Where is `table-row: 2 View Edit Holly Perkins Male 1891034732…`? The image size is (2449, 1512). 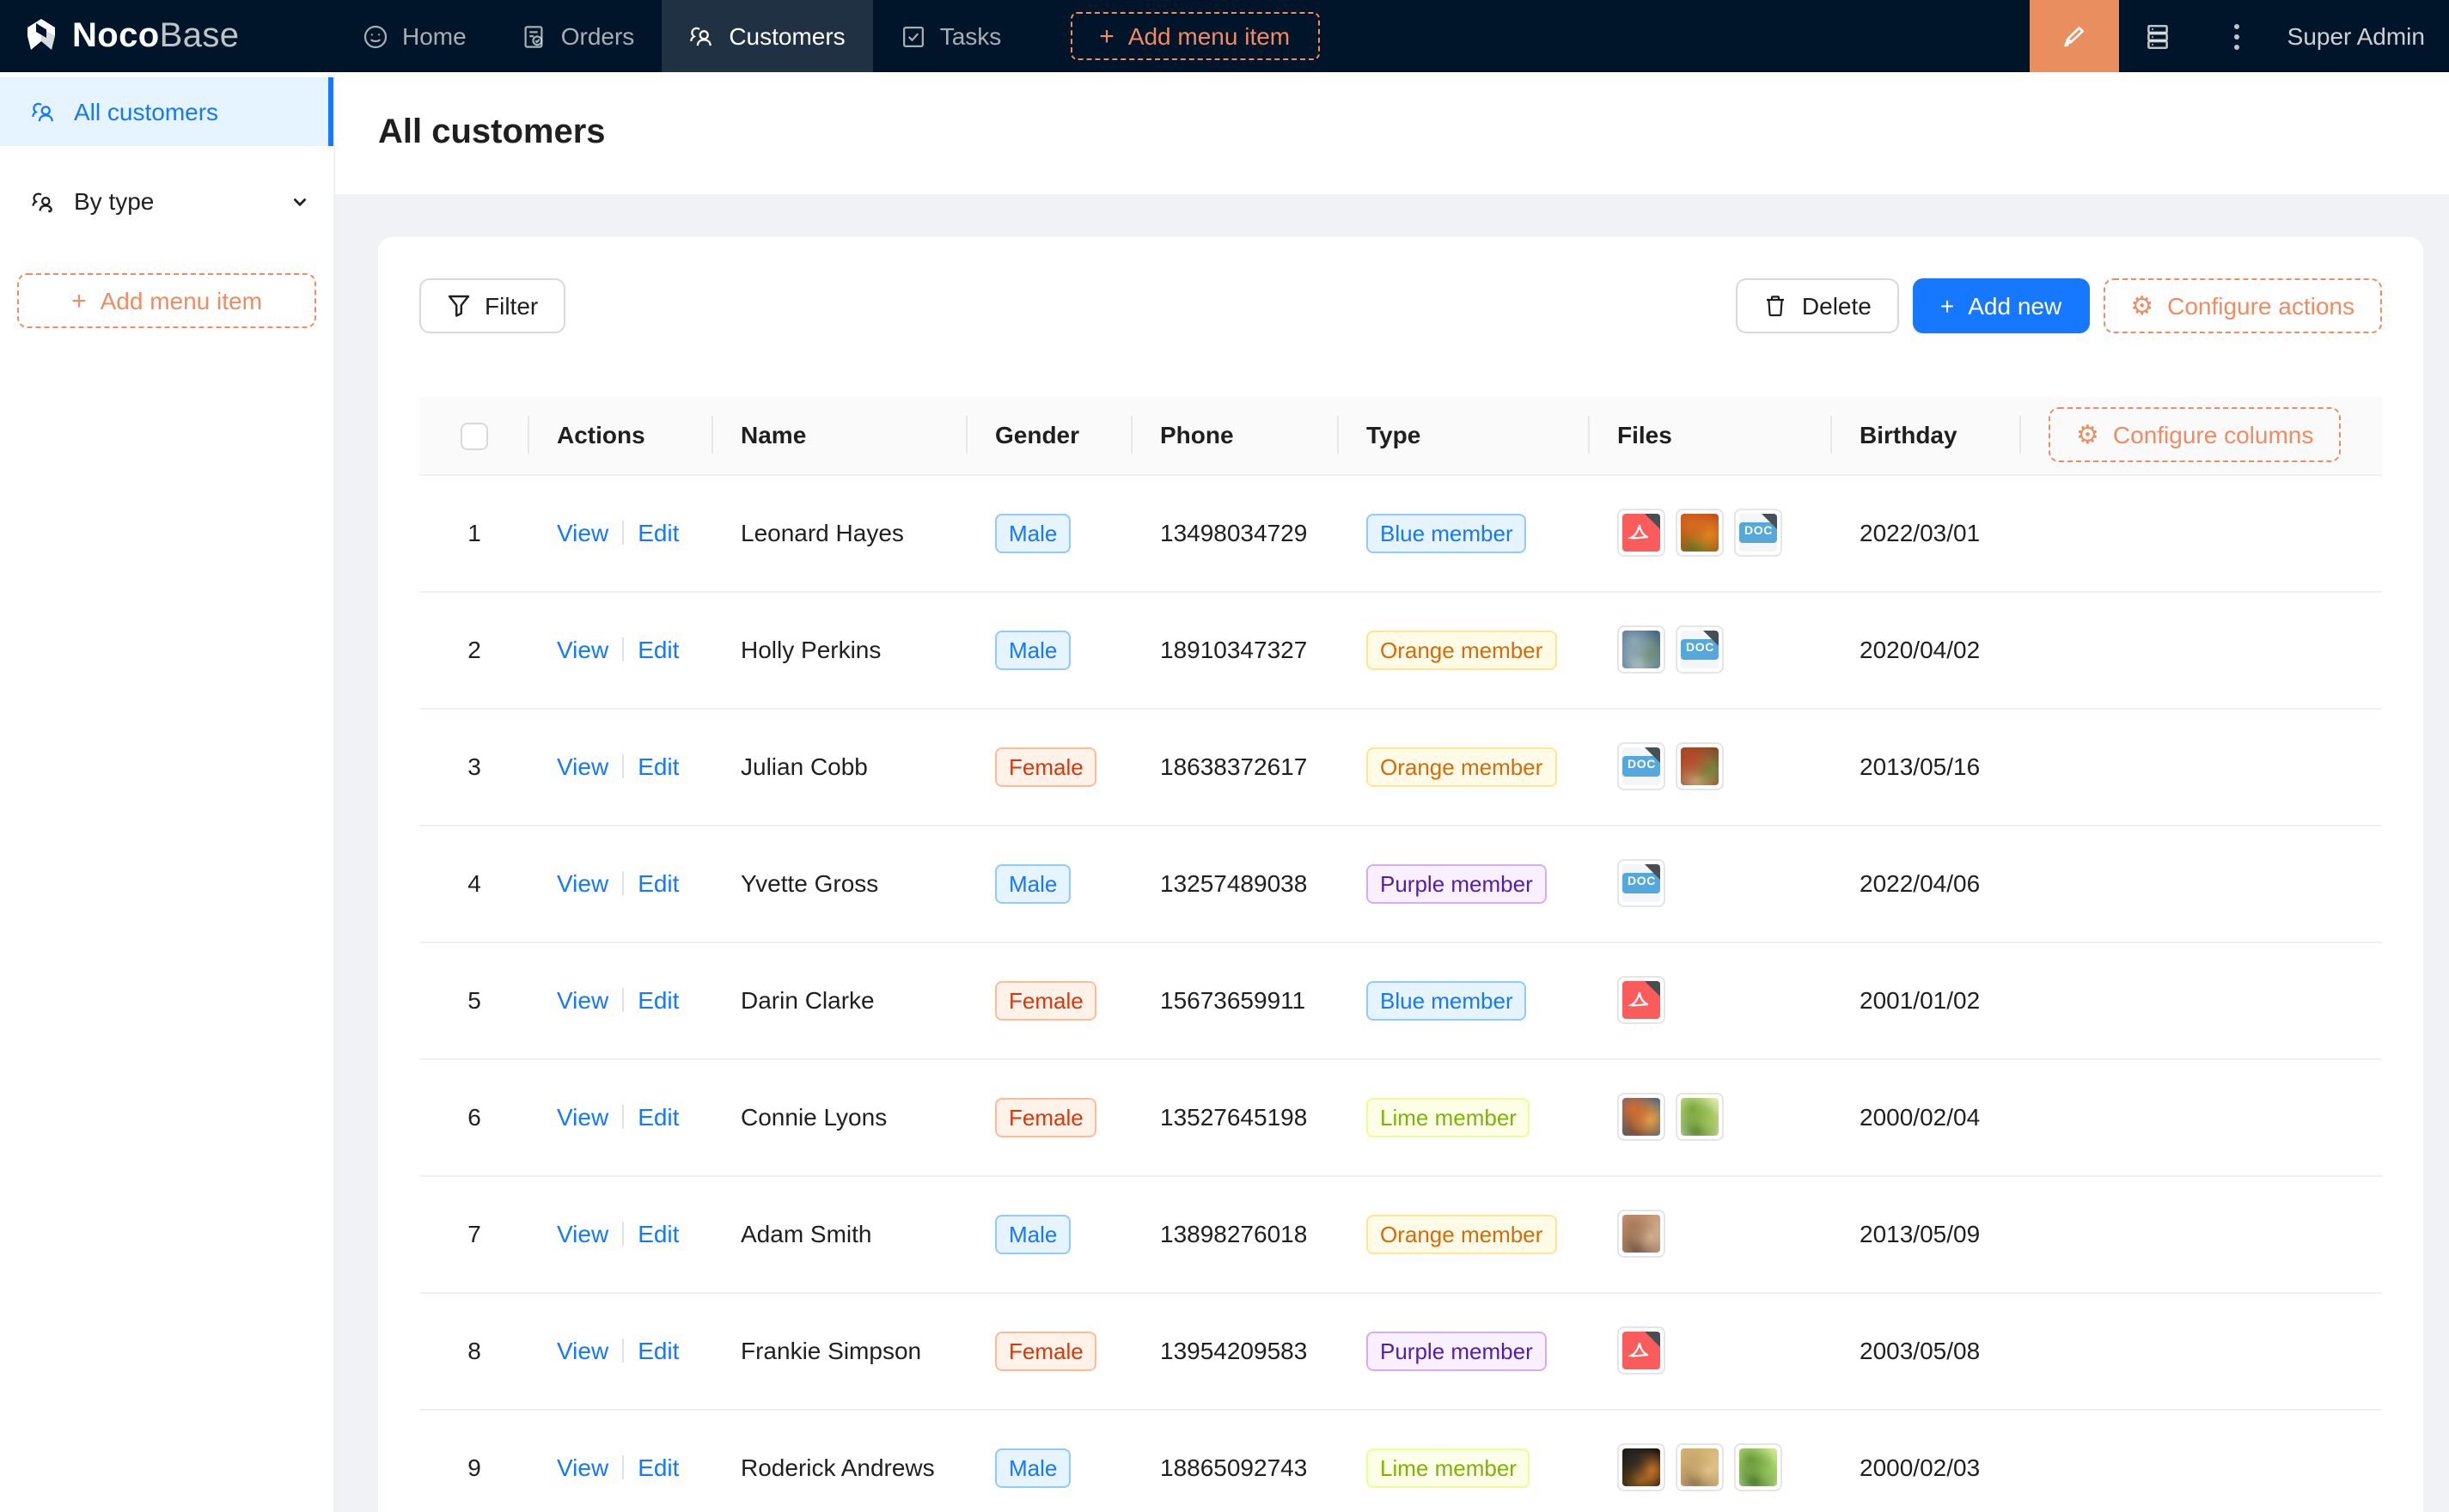 table-row: 2 View Edit Holly Perkins Male 1891034732… is located at coordinates (1400, 650).